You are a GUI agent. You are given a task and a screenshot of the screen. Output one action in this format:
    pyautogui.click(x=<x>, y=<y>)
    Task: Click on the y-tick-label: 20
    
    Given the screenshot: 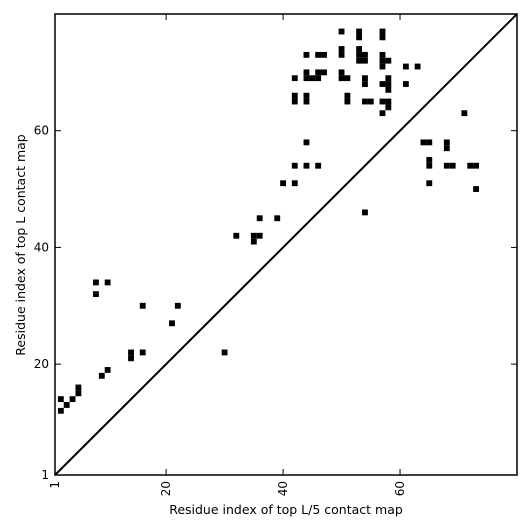 What is the action you would take?
    pyautogui.click(x=41, y=364)
    